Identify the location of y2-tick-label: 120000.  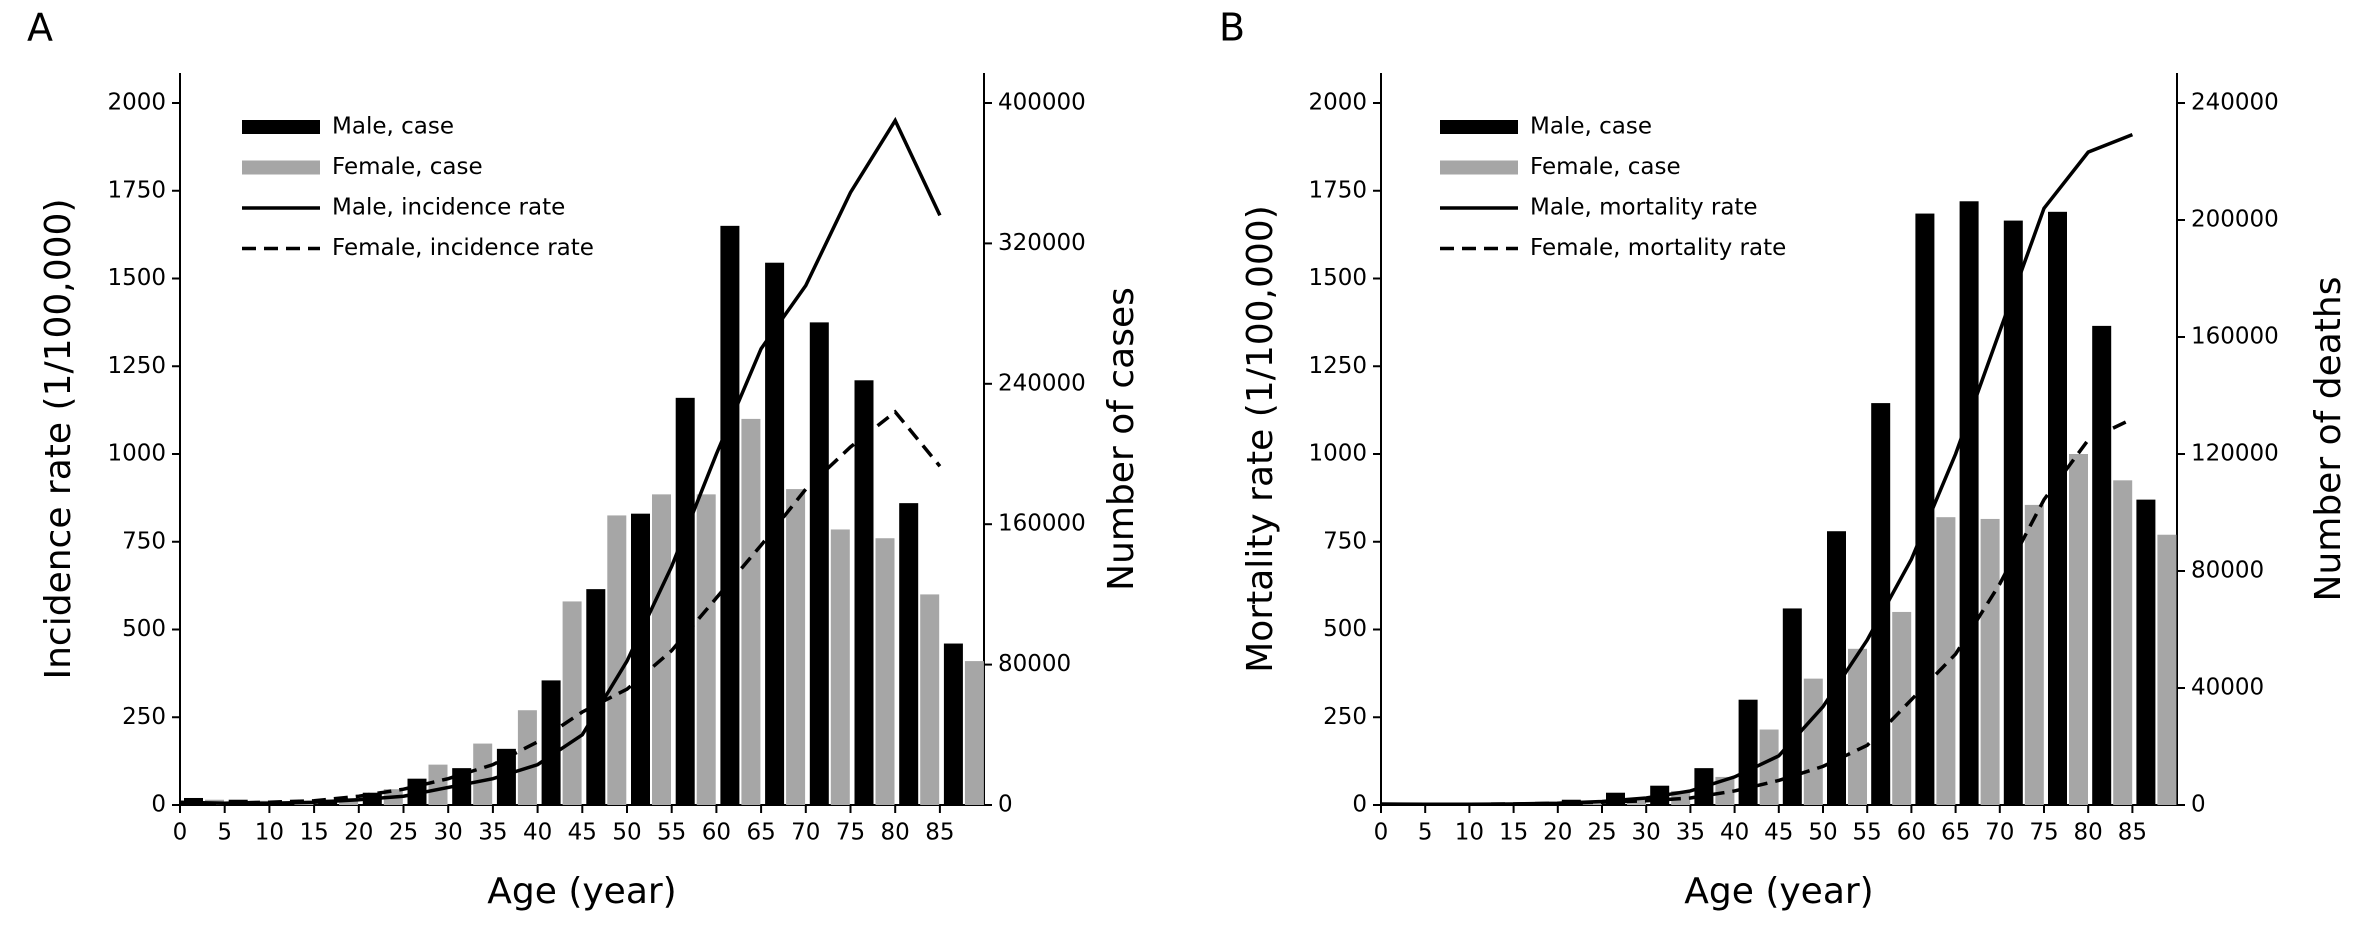
(2235, 454).